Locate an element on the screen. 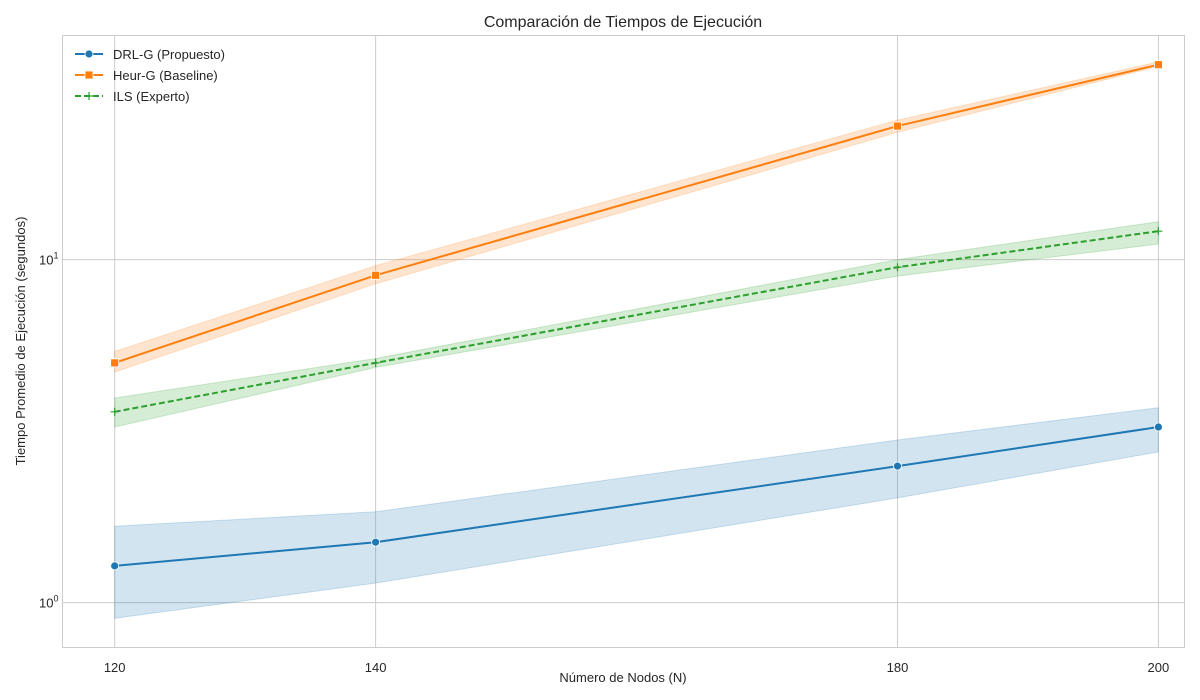 This screenshot has height=700, width=1200. x-tick-label: 180 is located at coordinates (898, 667).